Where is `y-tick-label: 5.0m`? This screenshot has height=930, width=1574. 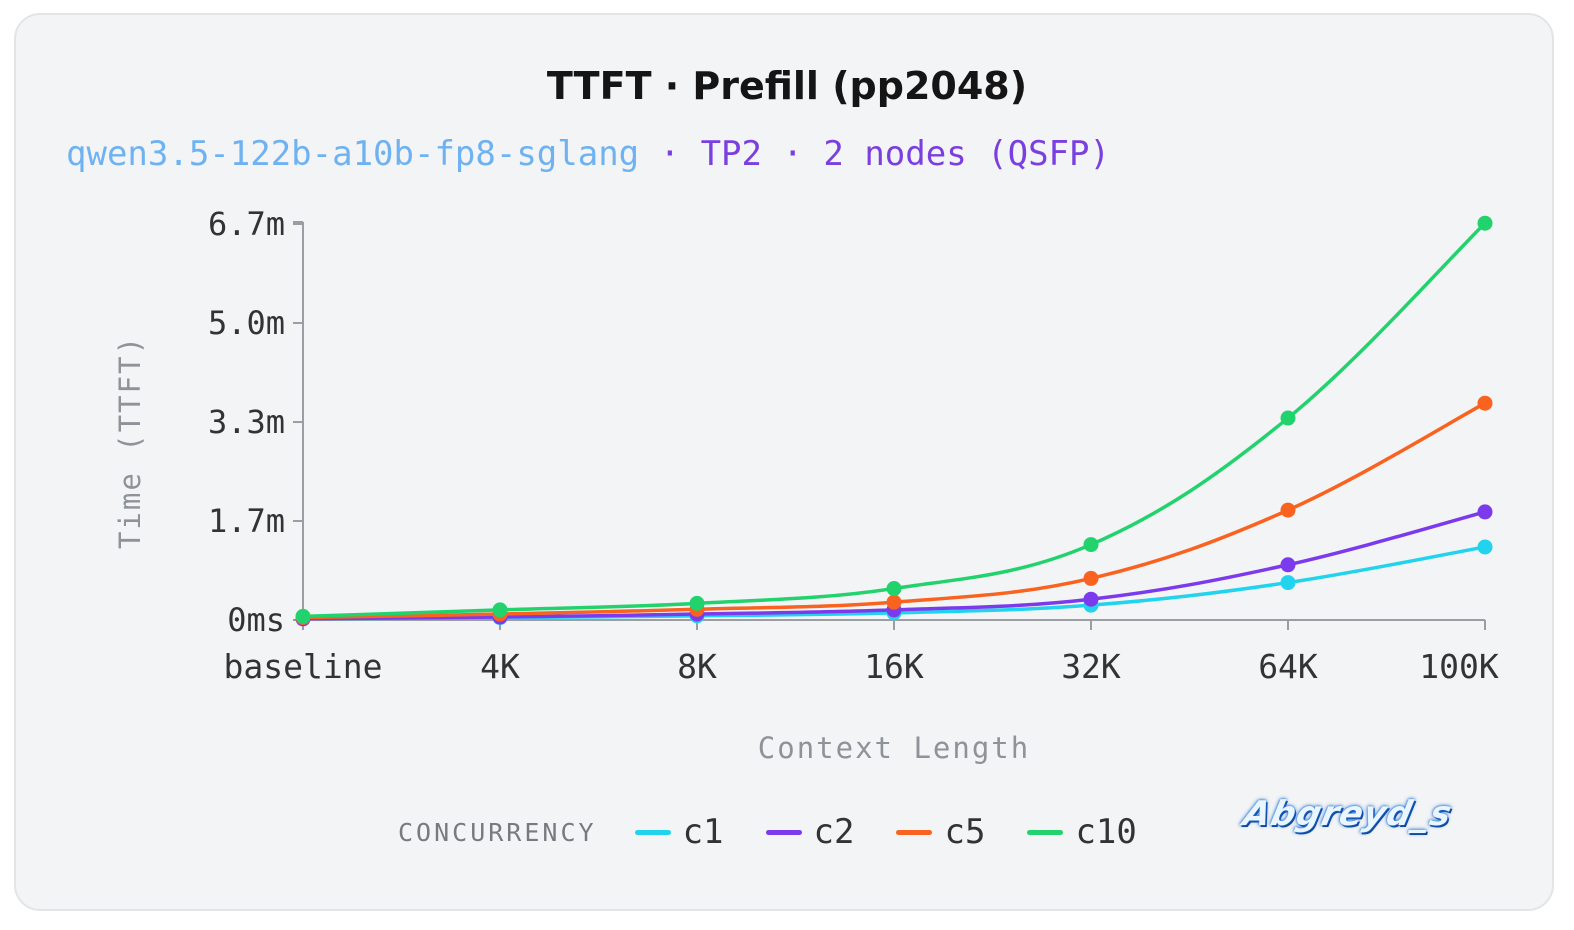
y-tick-label: 5.0m is located at coordinates (246, 323).